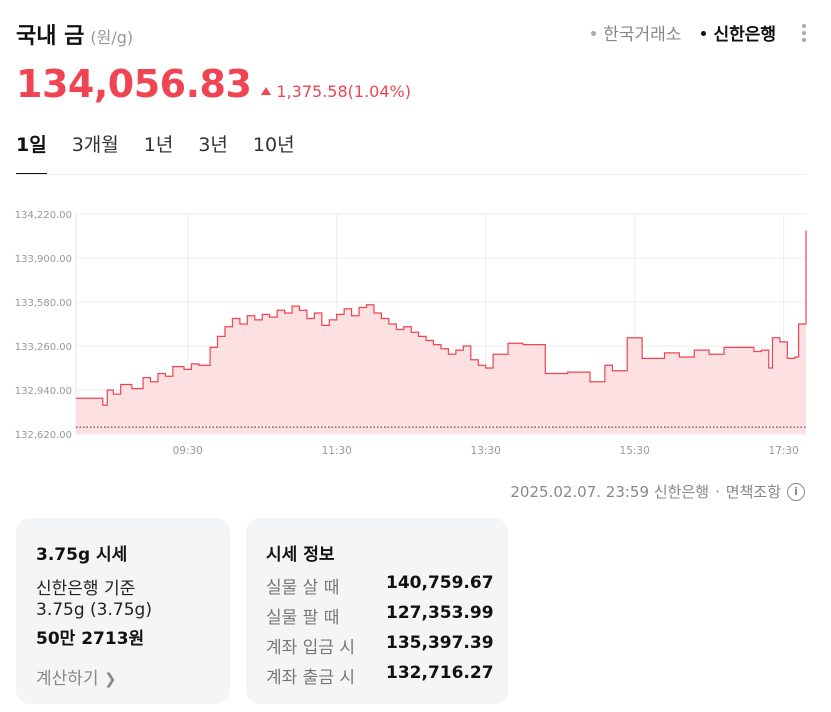 This screenshot has height=712, width=831. Describe the element at coordinates (784, 451) in the screenshot. I see `x-tick-label: 17:30` at that location.